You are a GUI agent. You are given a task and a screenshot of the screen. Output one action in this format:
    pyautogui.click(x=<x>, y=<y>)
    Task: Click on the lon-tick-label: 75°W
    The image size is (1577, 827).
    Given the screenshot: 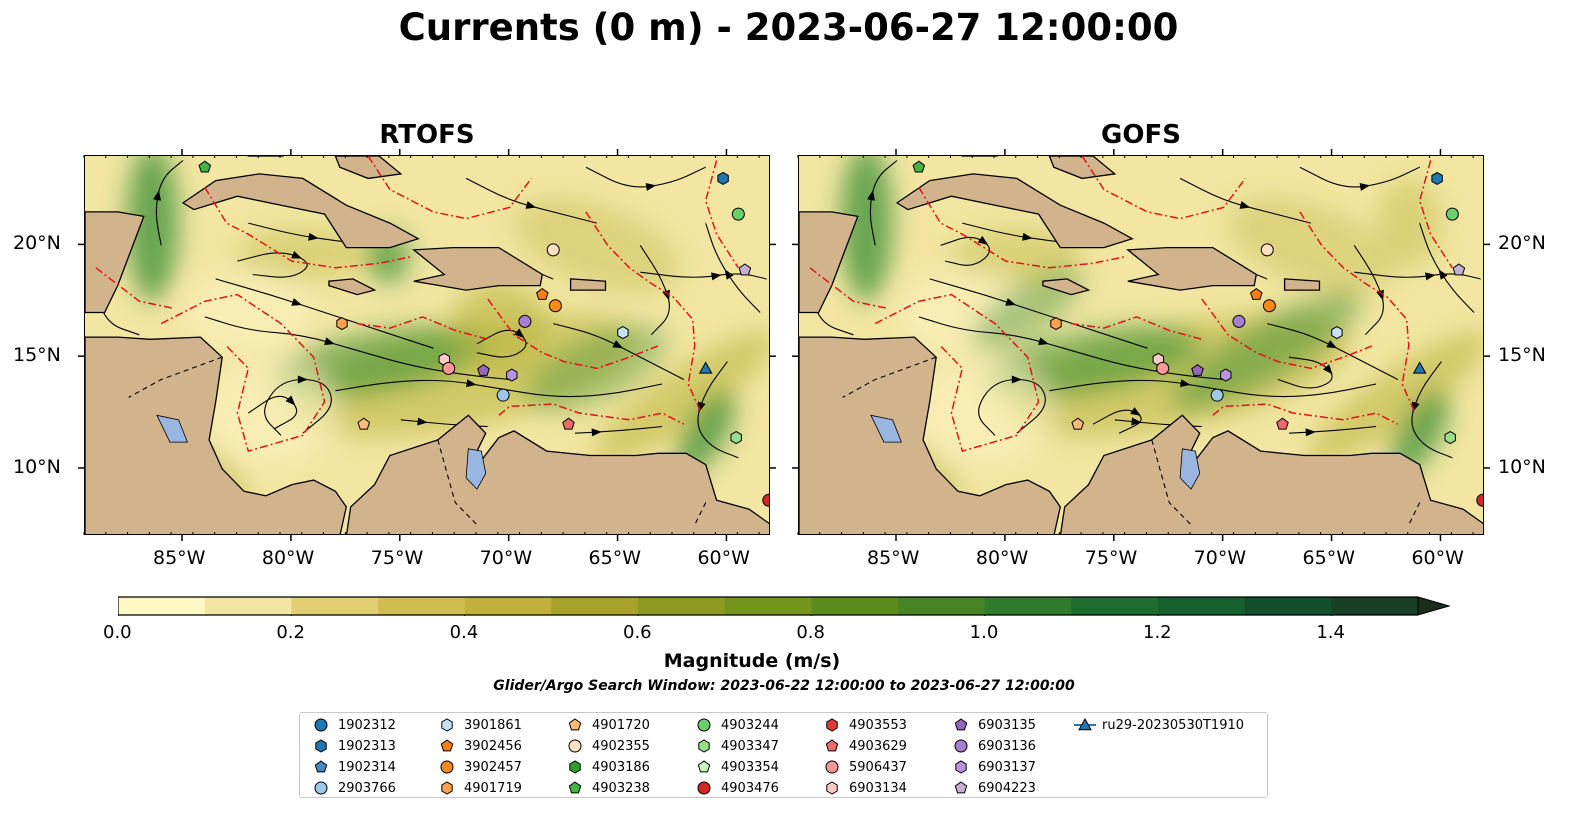 What is the action you would take?
    pyautogui.click(x=397, y=558)
    